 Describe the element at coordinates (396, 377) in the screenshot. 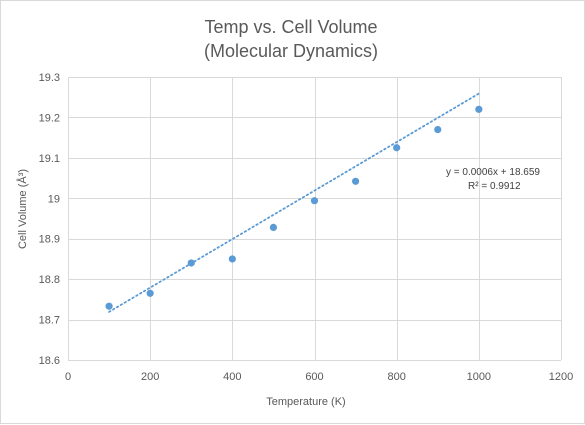

I see `x-tick-label: 800` at that location.